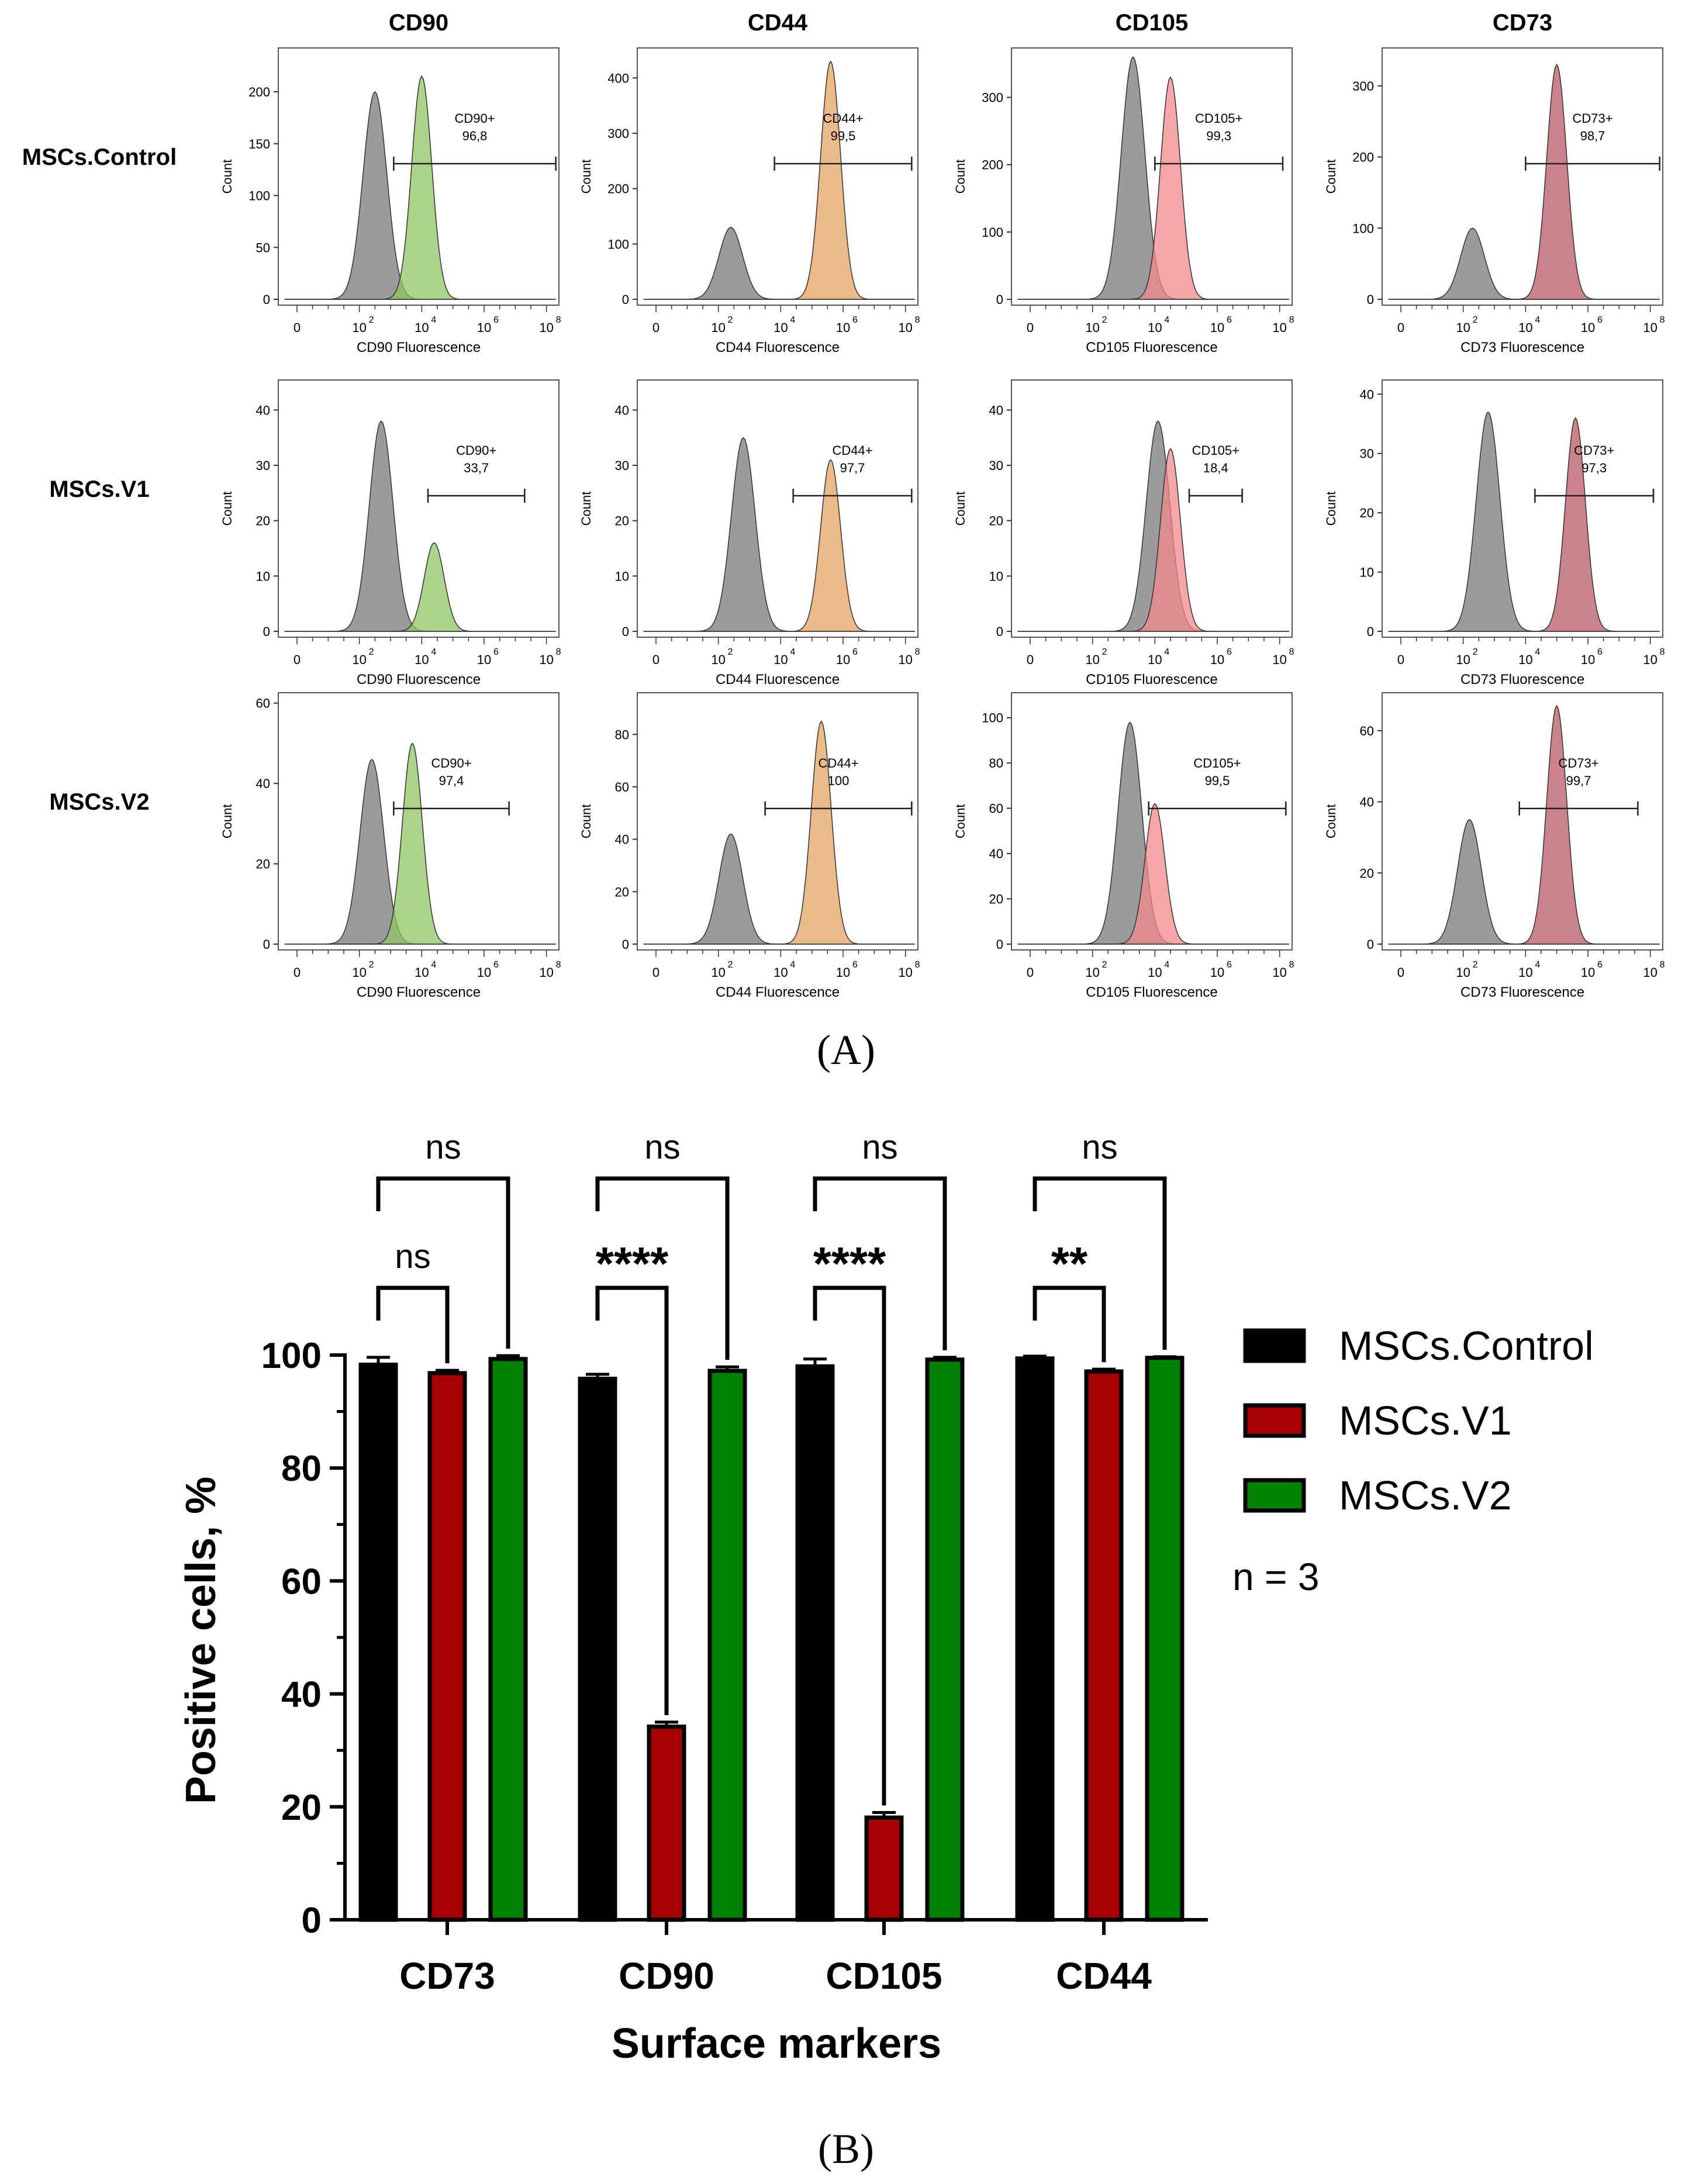 Image resolution: width=1692 pixels, height=2184 pixels. What do you see at coordinates (1578, 780) in the screenshot?
I see `gate-value: 99,7` at bounding box center [1578, 780].